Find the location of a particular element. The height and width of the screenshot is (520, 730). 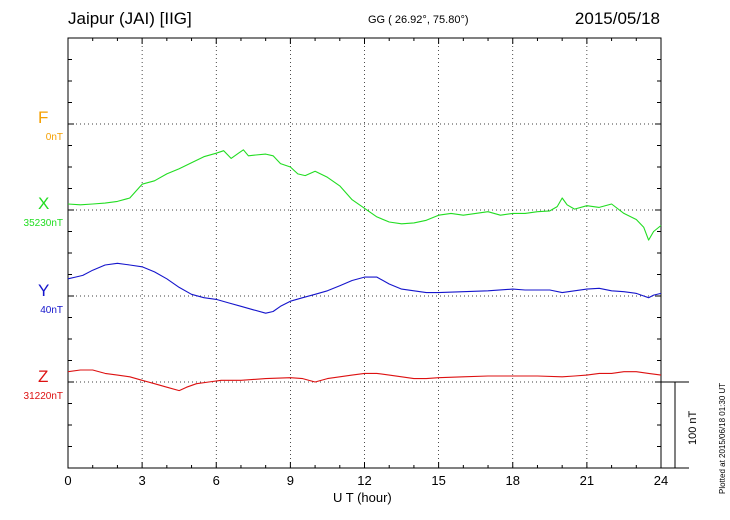

label-y: Y is located at coordinates (44, 290).